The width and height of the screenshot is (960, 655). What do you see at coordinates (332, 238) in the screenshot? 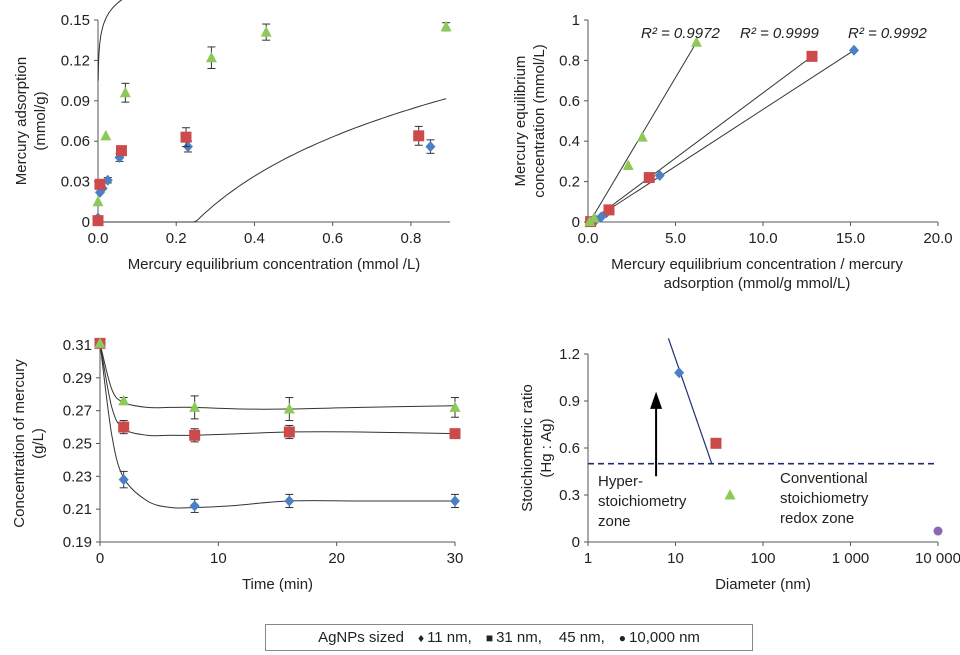
I see `x-tick-label: 0.6` at bounding box center [332, 238].